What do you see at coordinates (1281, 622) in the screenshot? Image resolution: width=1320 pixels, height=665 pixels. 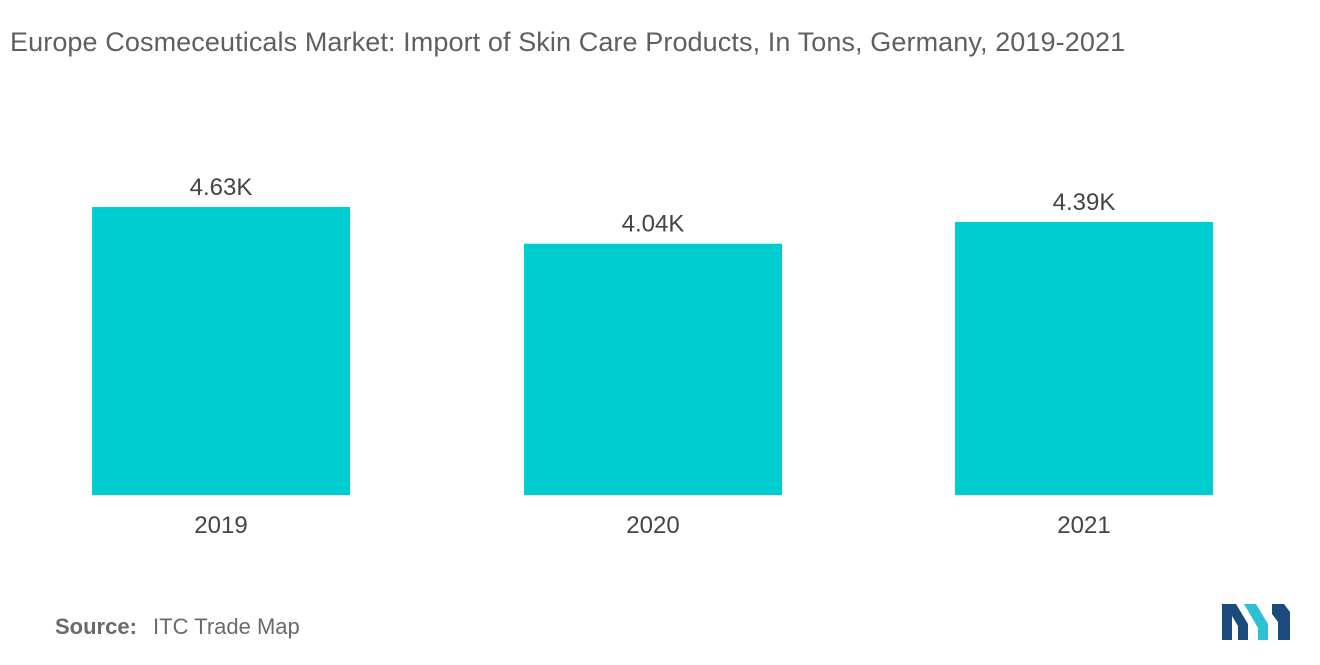 I see `logo-shape-right` at bounding box center [1281, 622].